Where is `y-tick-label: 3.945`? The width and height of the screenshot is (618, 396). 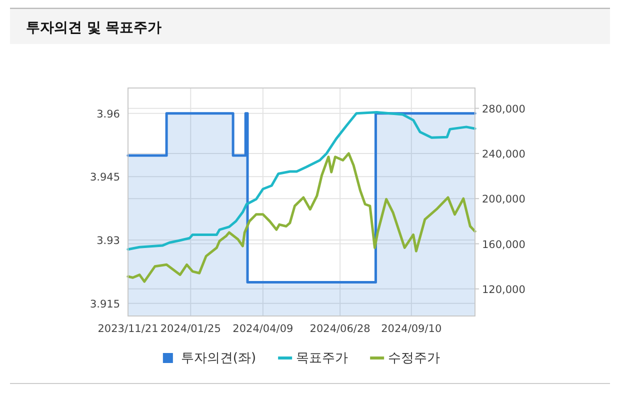 y-tick-label: 3.945 is located at coordinates (105, 178).